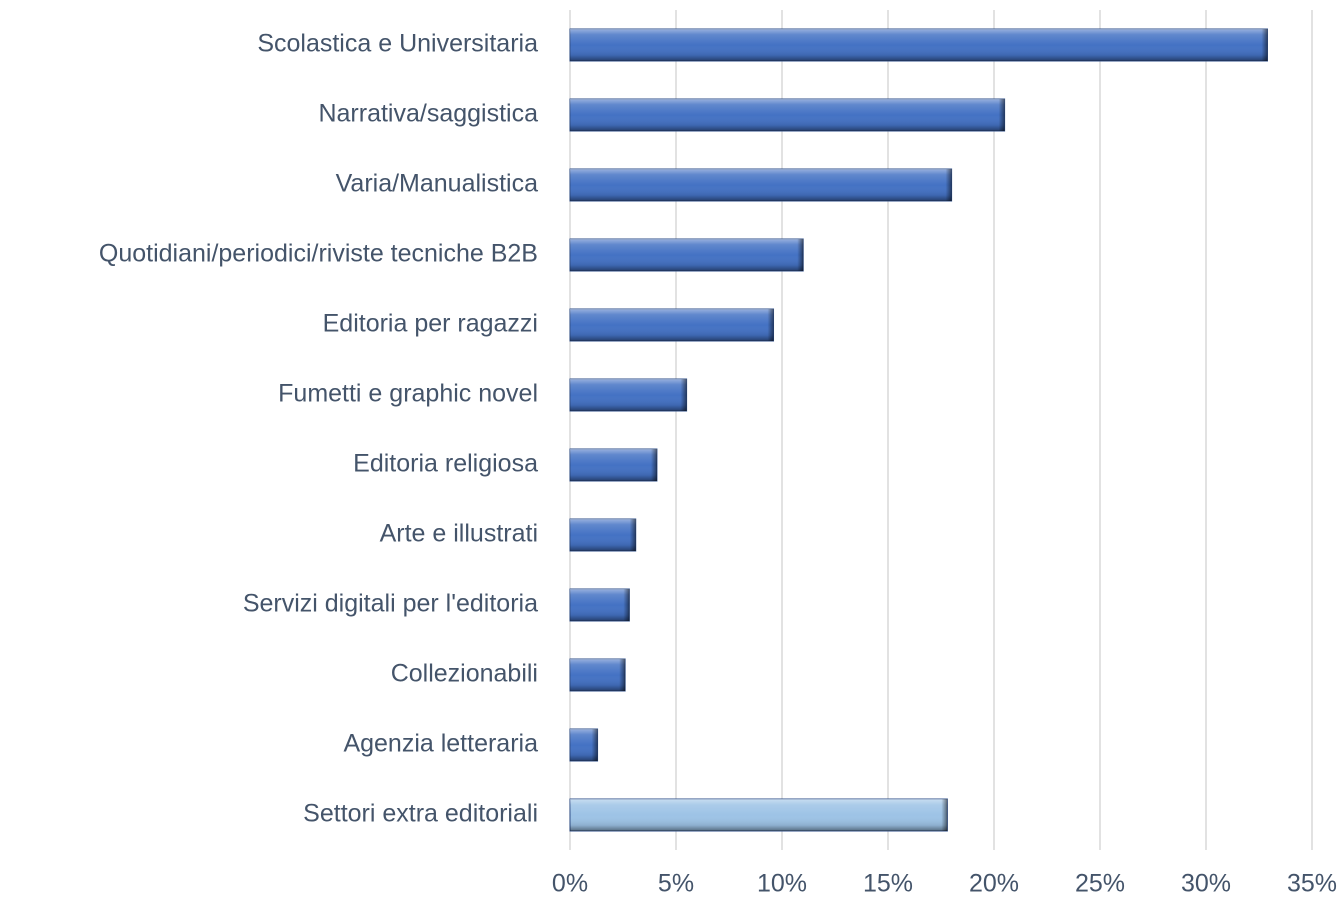  What do you see at coordinates (397, 44) in the screenshot?
I see `y-tick-label: Scolastica e Universitaria` at bounding box center [397, 44].